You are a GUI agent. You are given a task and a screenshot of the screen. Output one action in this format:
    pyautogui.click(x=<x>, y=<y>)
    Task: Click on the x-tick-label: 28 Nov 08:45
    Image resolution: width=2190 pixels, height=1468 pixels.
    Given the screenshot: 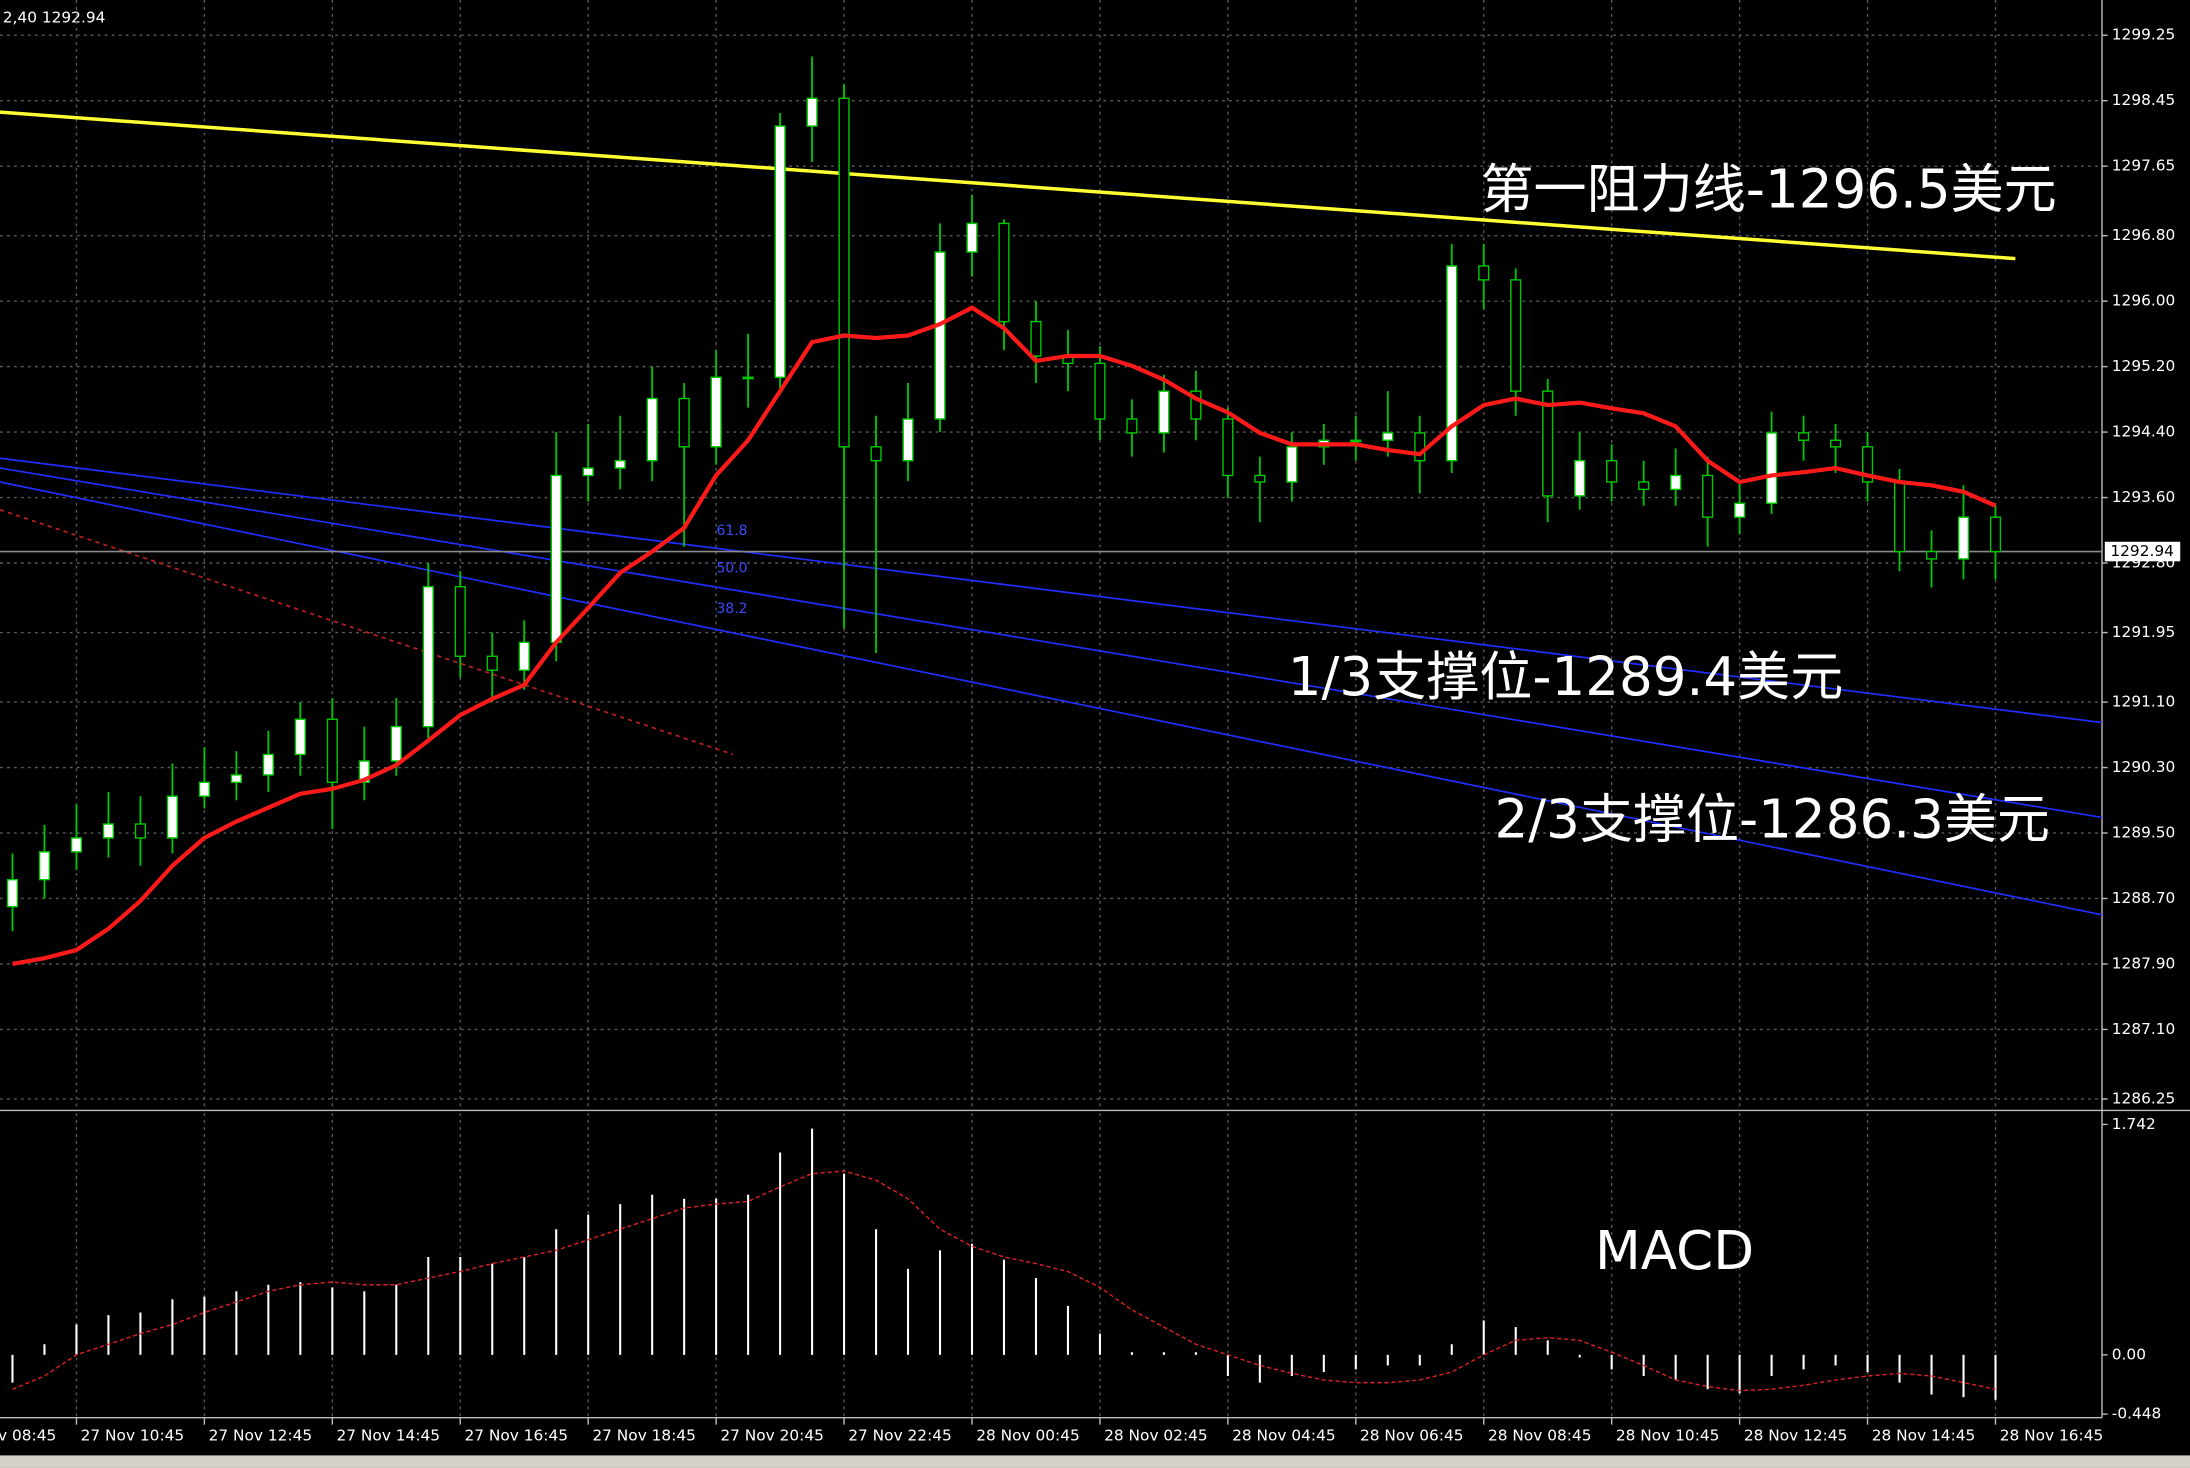 What is the action you would take?
    pyautogui.click(x=1540, y=1435)
    